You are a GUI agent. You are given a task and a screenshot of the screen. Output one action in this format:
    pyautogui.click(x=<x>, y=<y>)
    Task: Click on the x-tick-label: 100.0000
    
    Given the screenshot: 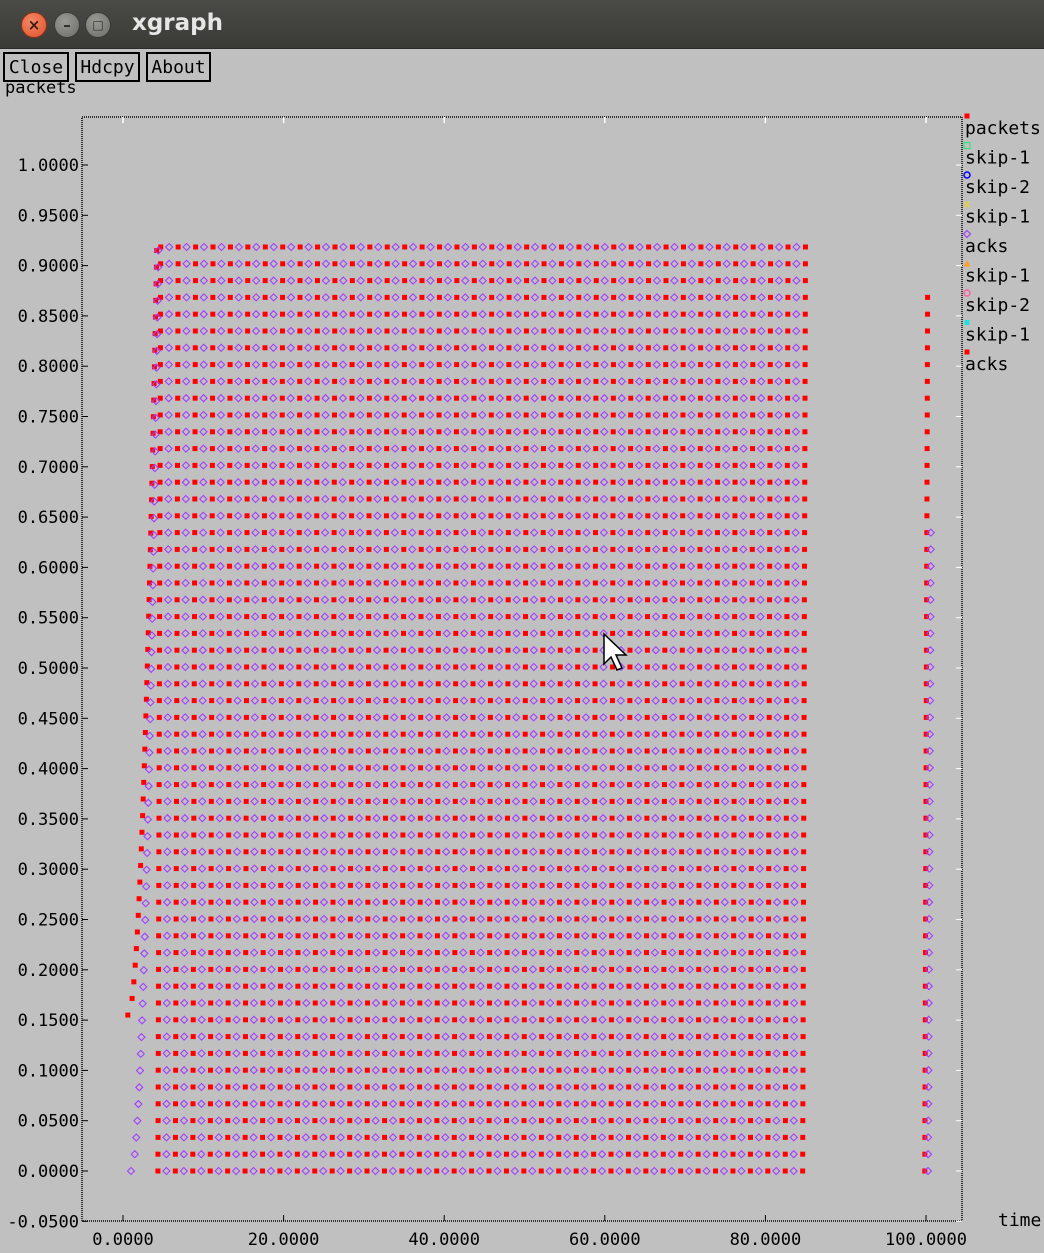 What is the action you would take?
    pyautogui.click(x=926, y=1240)
    